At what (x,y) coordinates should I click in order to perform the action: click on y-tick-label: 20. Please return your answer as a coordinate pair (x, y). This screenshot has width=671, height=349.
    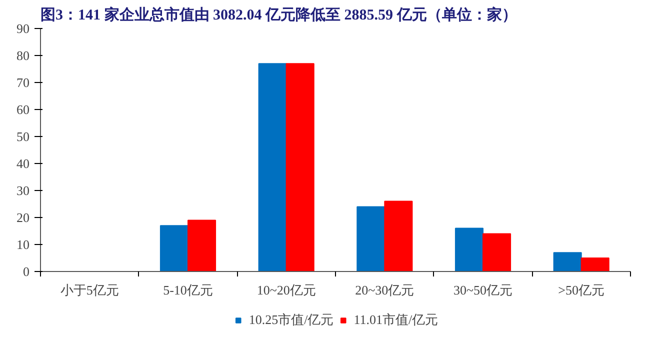
    Looking at the image, I should click on (23, 217).